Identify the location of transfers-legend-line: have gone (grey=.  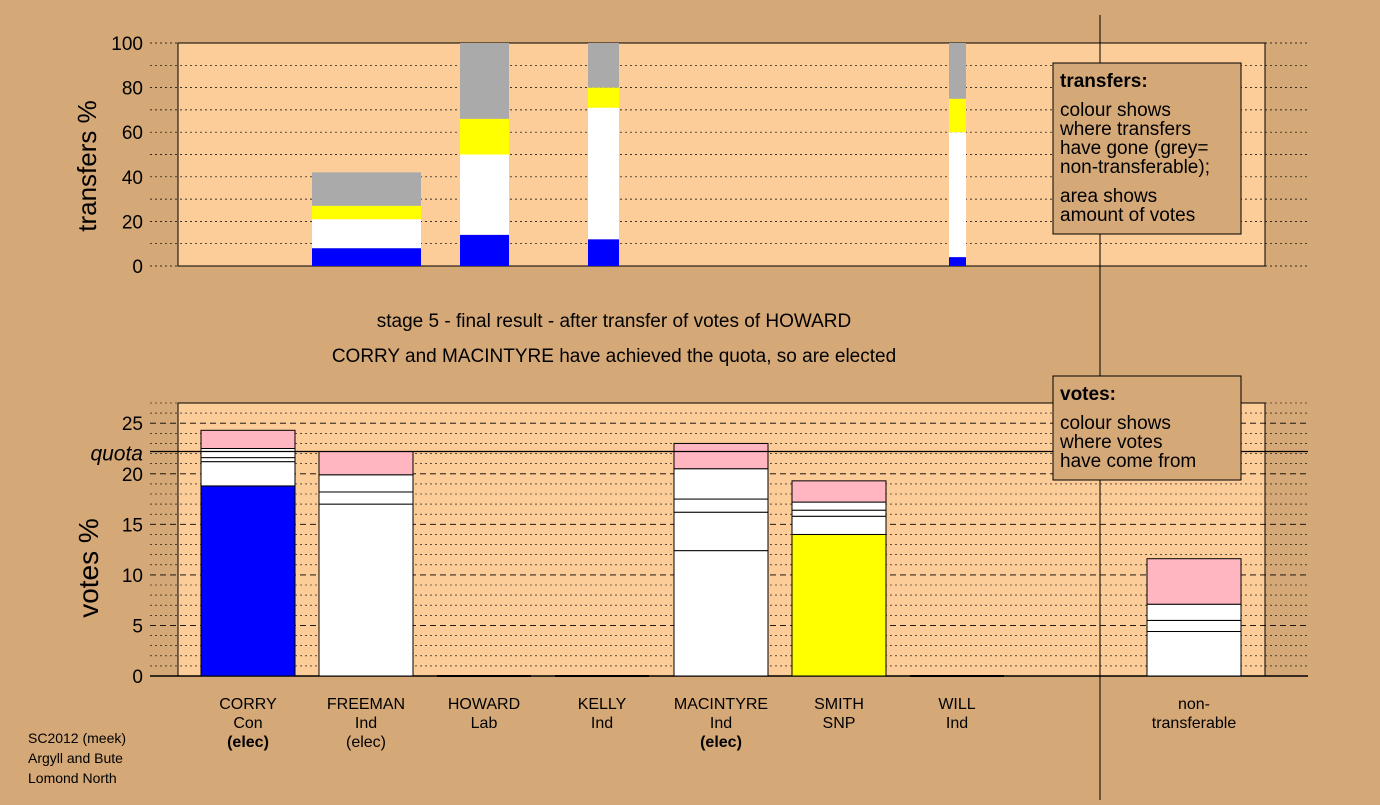
(1134, 148).